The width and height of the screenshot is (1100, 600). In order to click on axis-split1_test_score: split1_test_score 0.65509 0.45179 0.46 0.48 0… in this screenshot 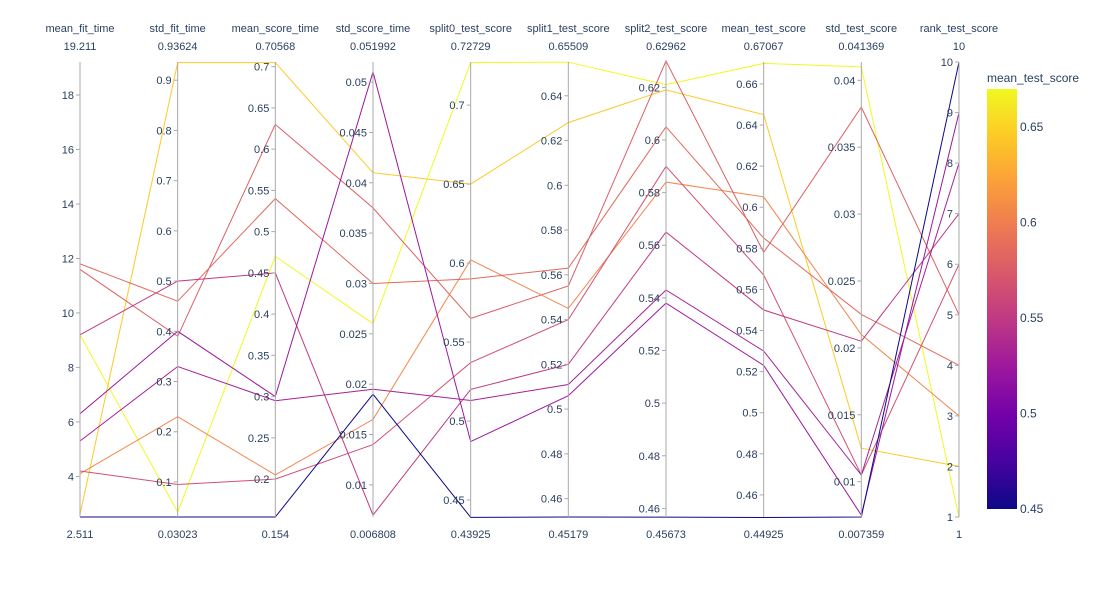, I will do `click(568, 282)`.